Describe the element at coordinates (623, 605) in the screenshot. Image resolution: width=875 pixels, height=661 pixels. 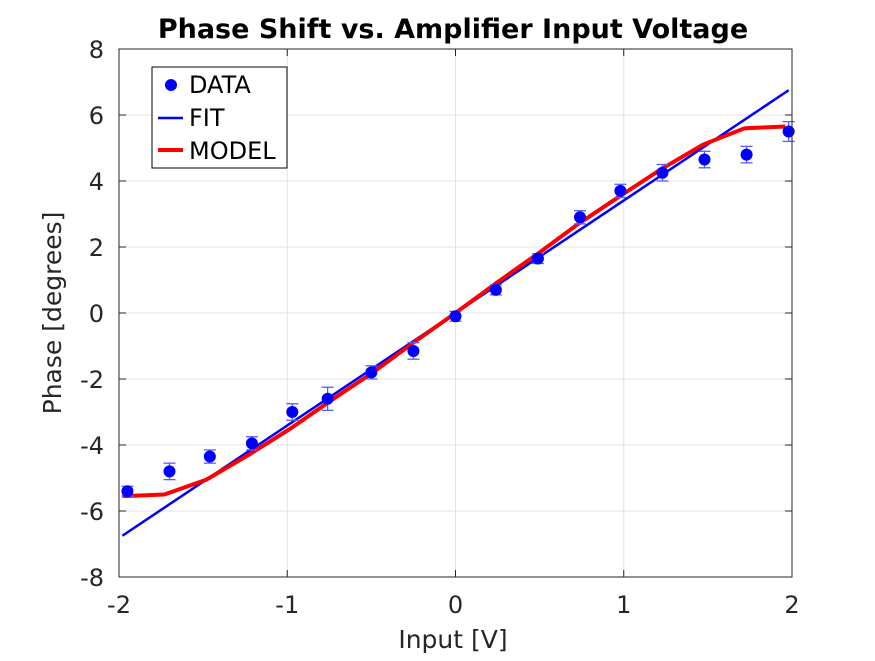
I see `x-tick-label: 1` at that location.